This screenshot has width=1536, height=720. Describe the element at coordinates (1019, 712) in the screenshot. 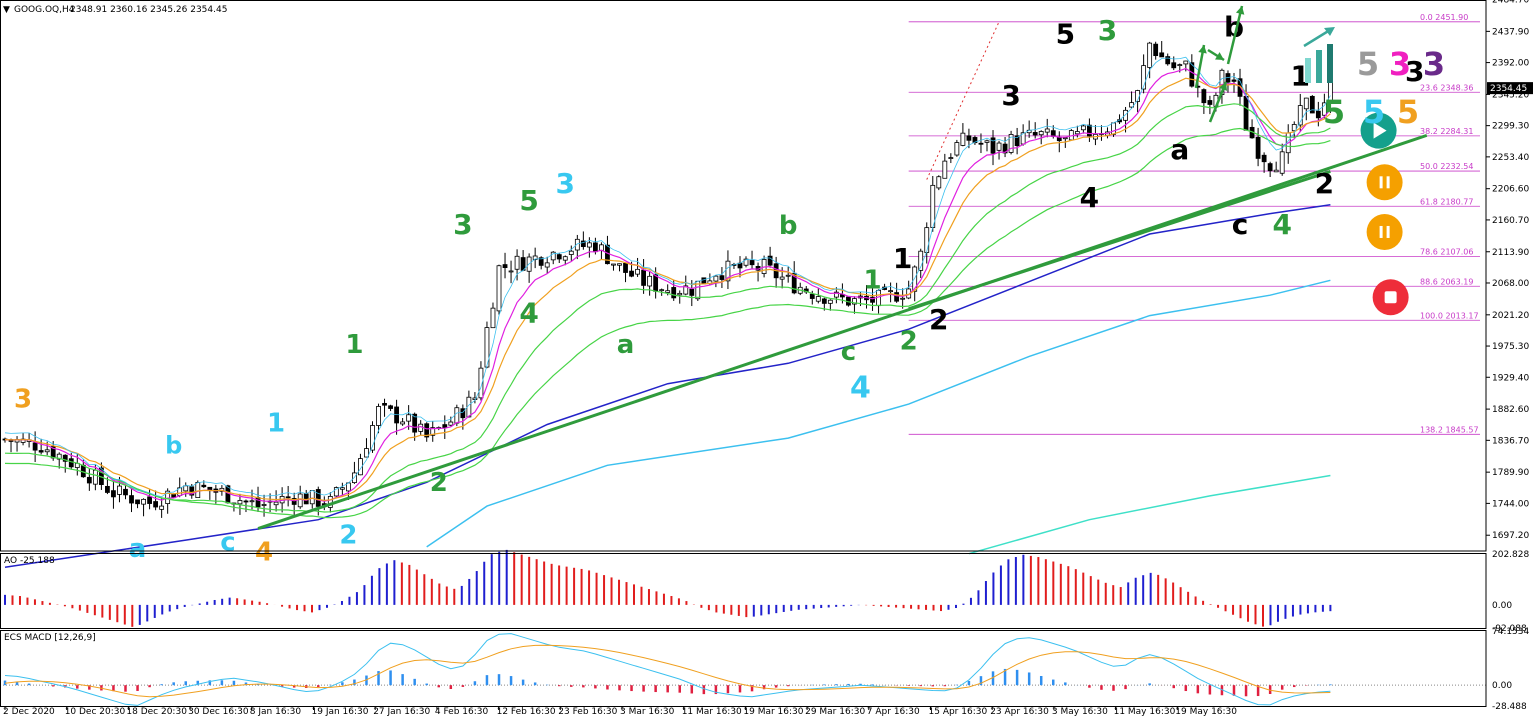

I see `time-label: 23 Apr 16:30` at that location.